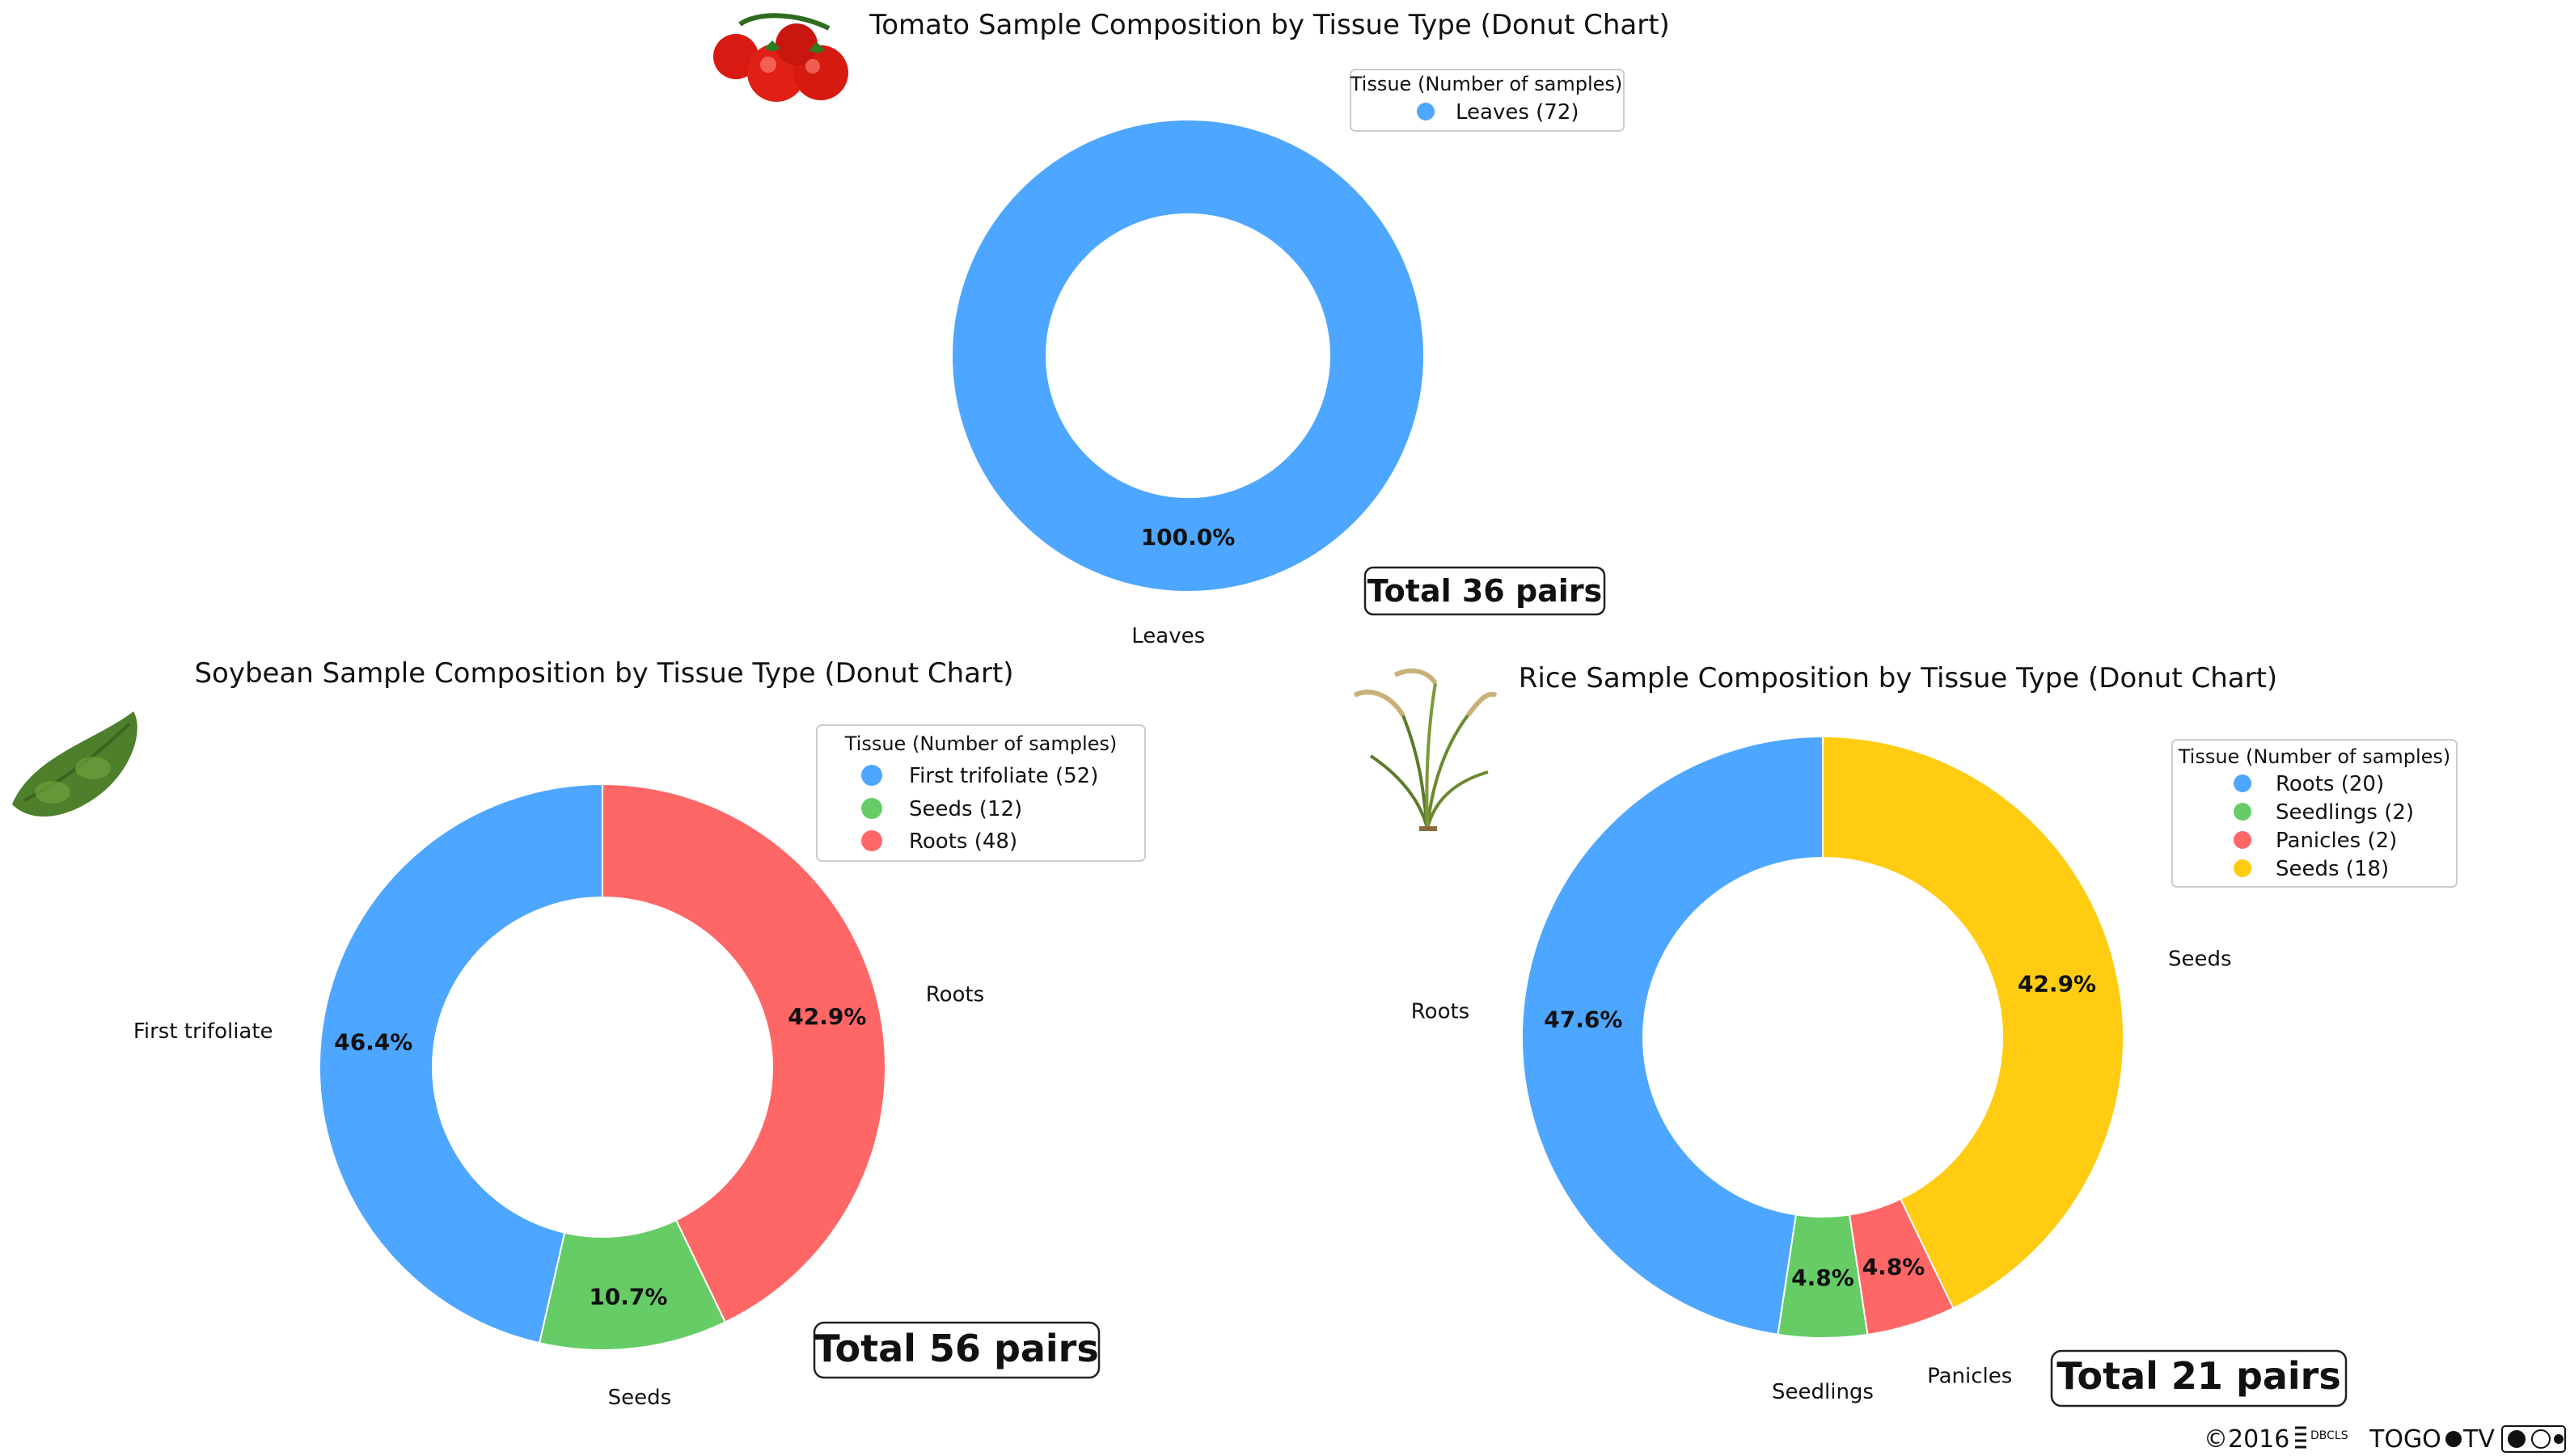  I want to click on dbcls-logo-icon: DBCLS, so click(2321, 1437).